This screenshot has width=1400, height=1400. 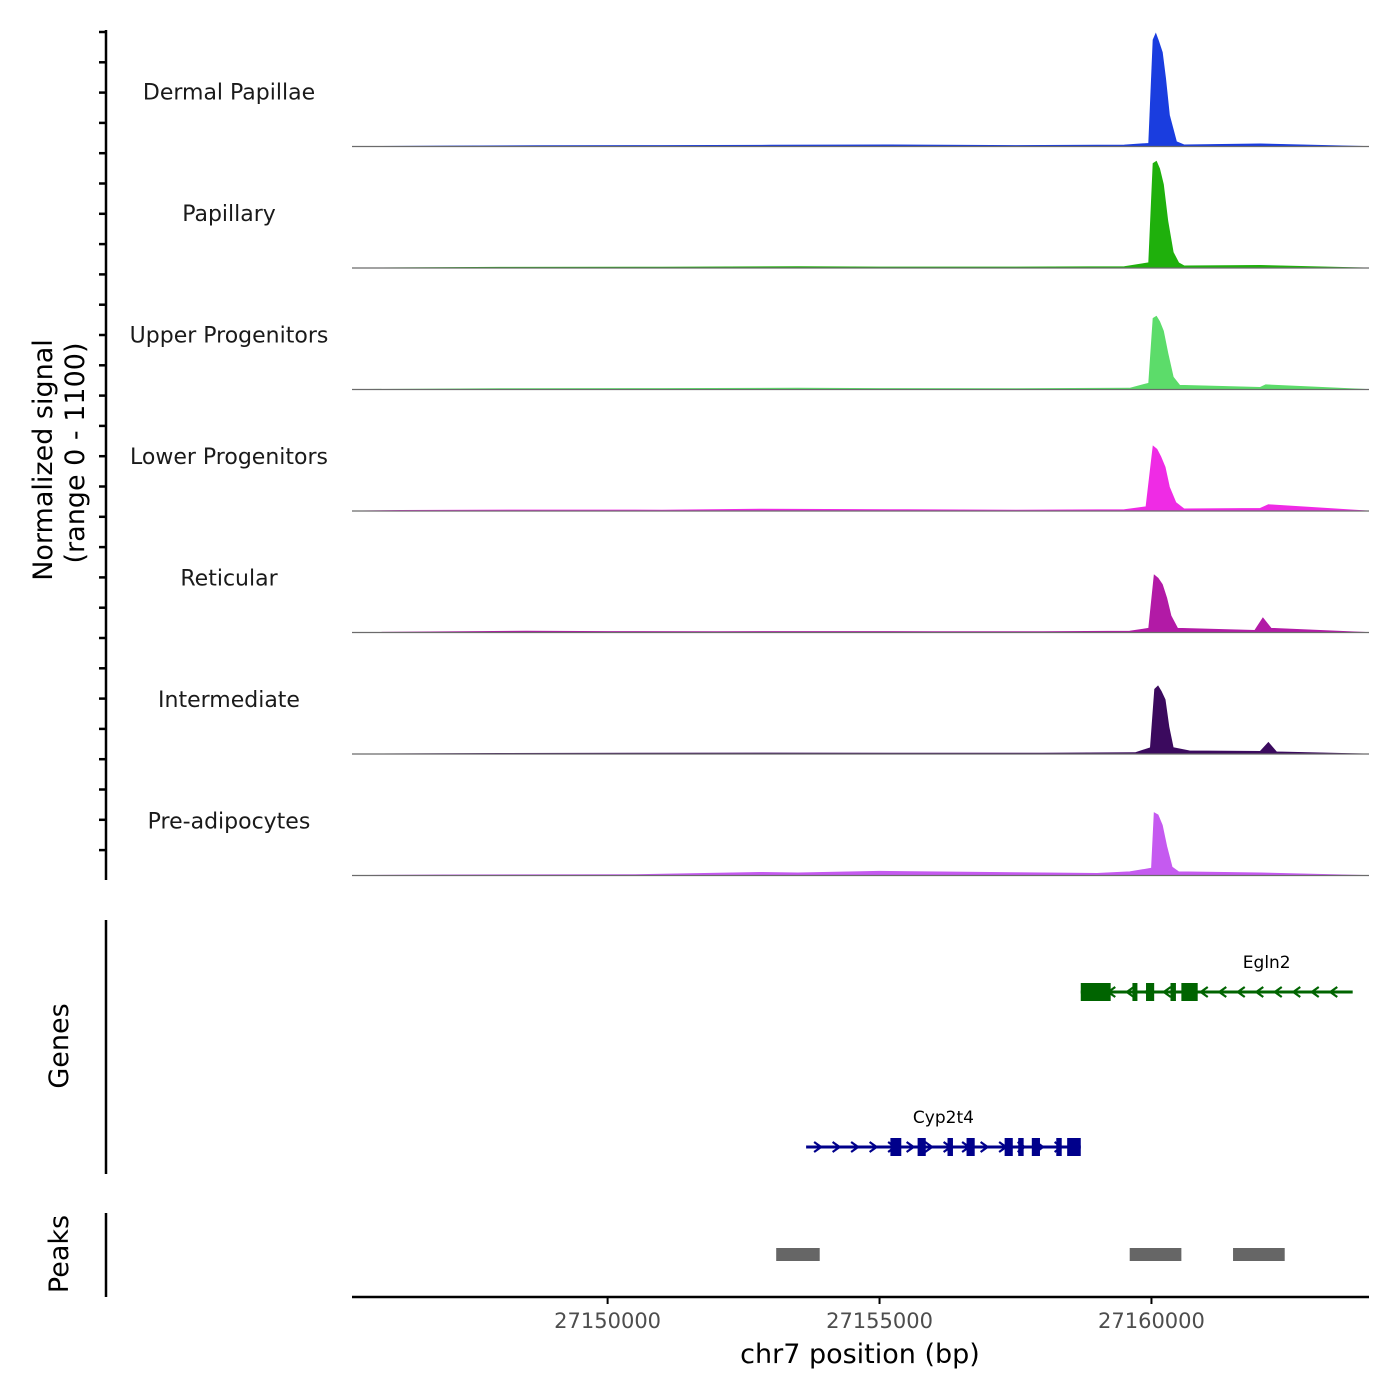 I want to click on track-label: Intermediate, so click(x=229, y=700).